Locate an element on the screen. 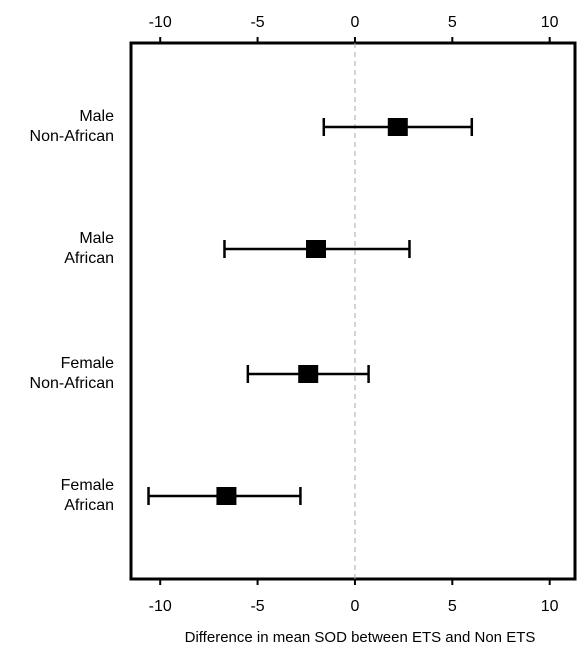 The image size is (587, 647). top-tick-label: 0 is located at coordinates (354, 22).